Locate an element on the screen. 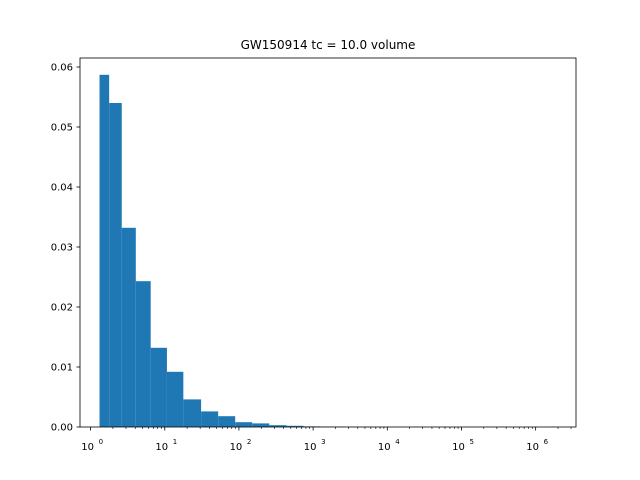 The height and width of the screenshot is (480, 640). x-tick-exponent: 6 is located at coordinates (546, 442).